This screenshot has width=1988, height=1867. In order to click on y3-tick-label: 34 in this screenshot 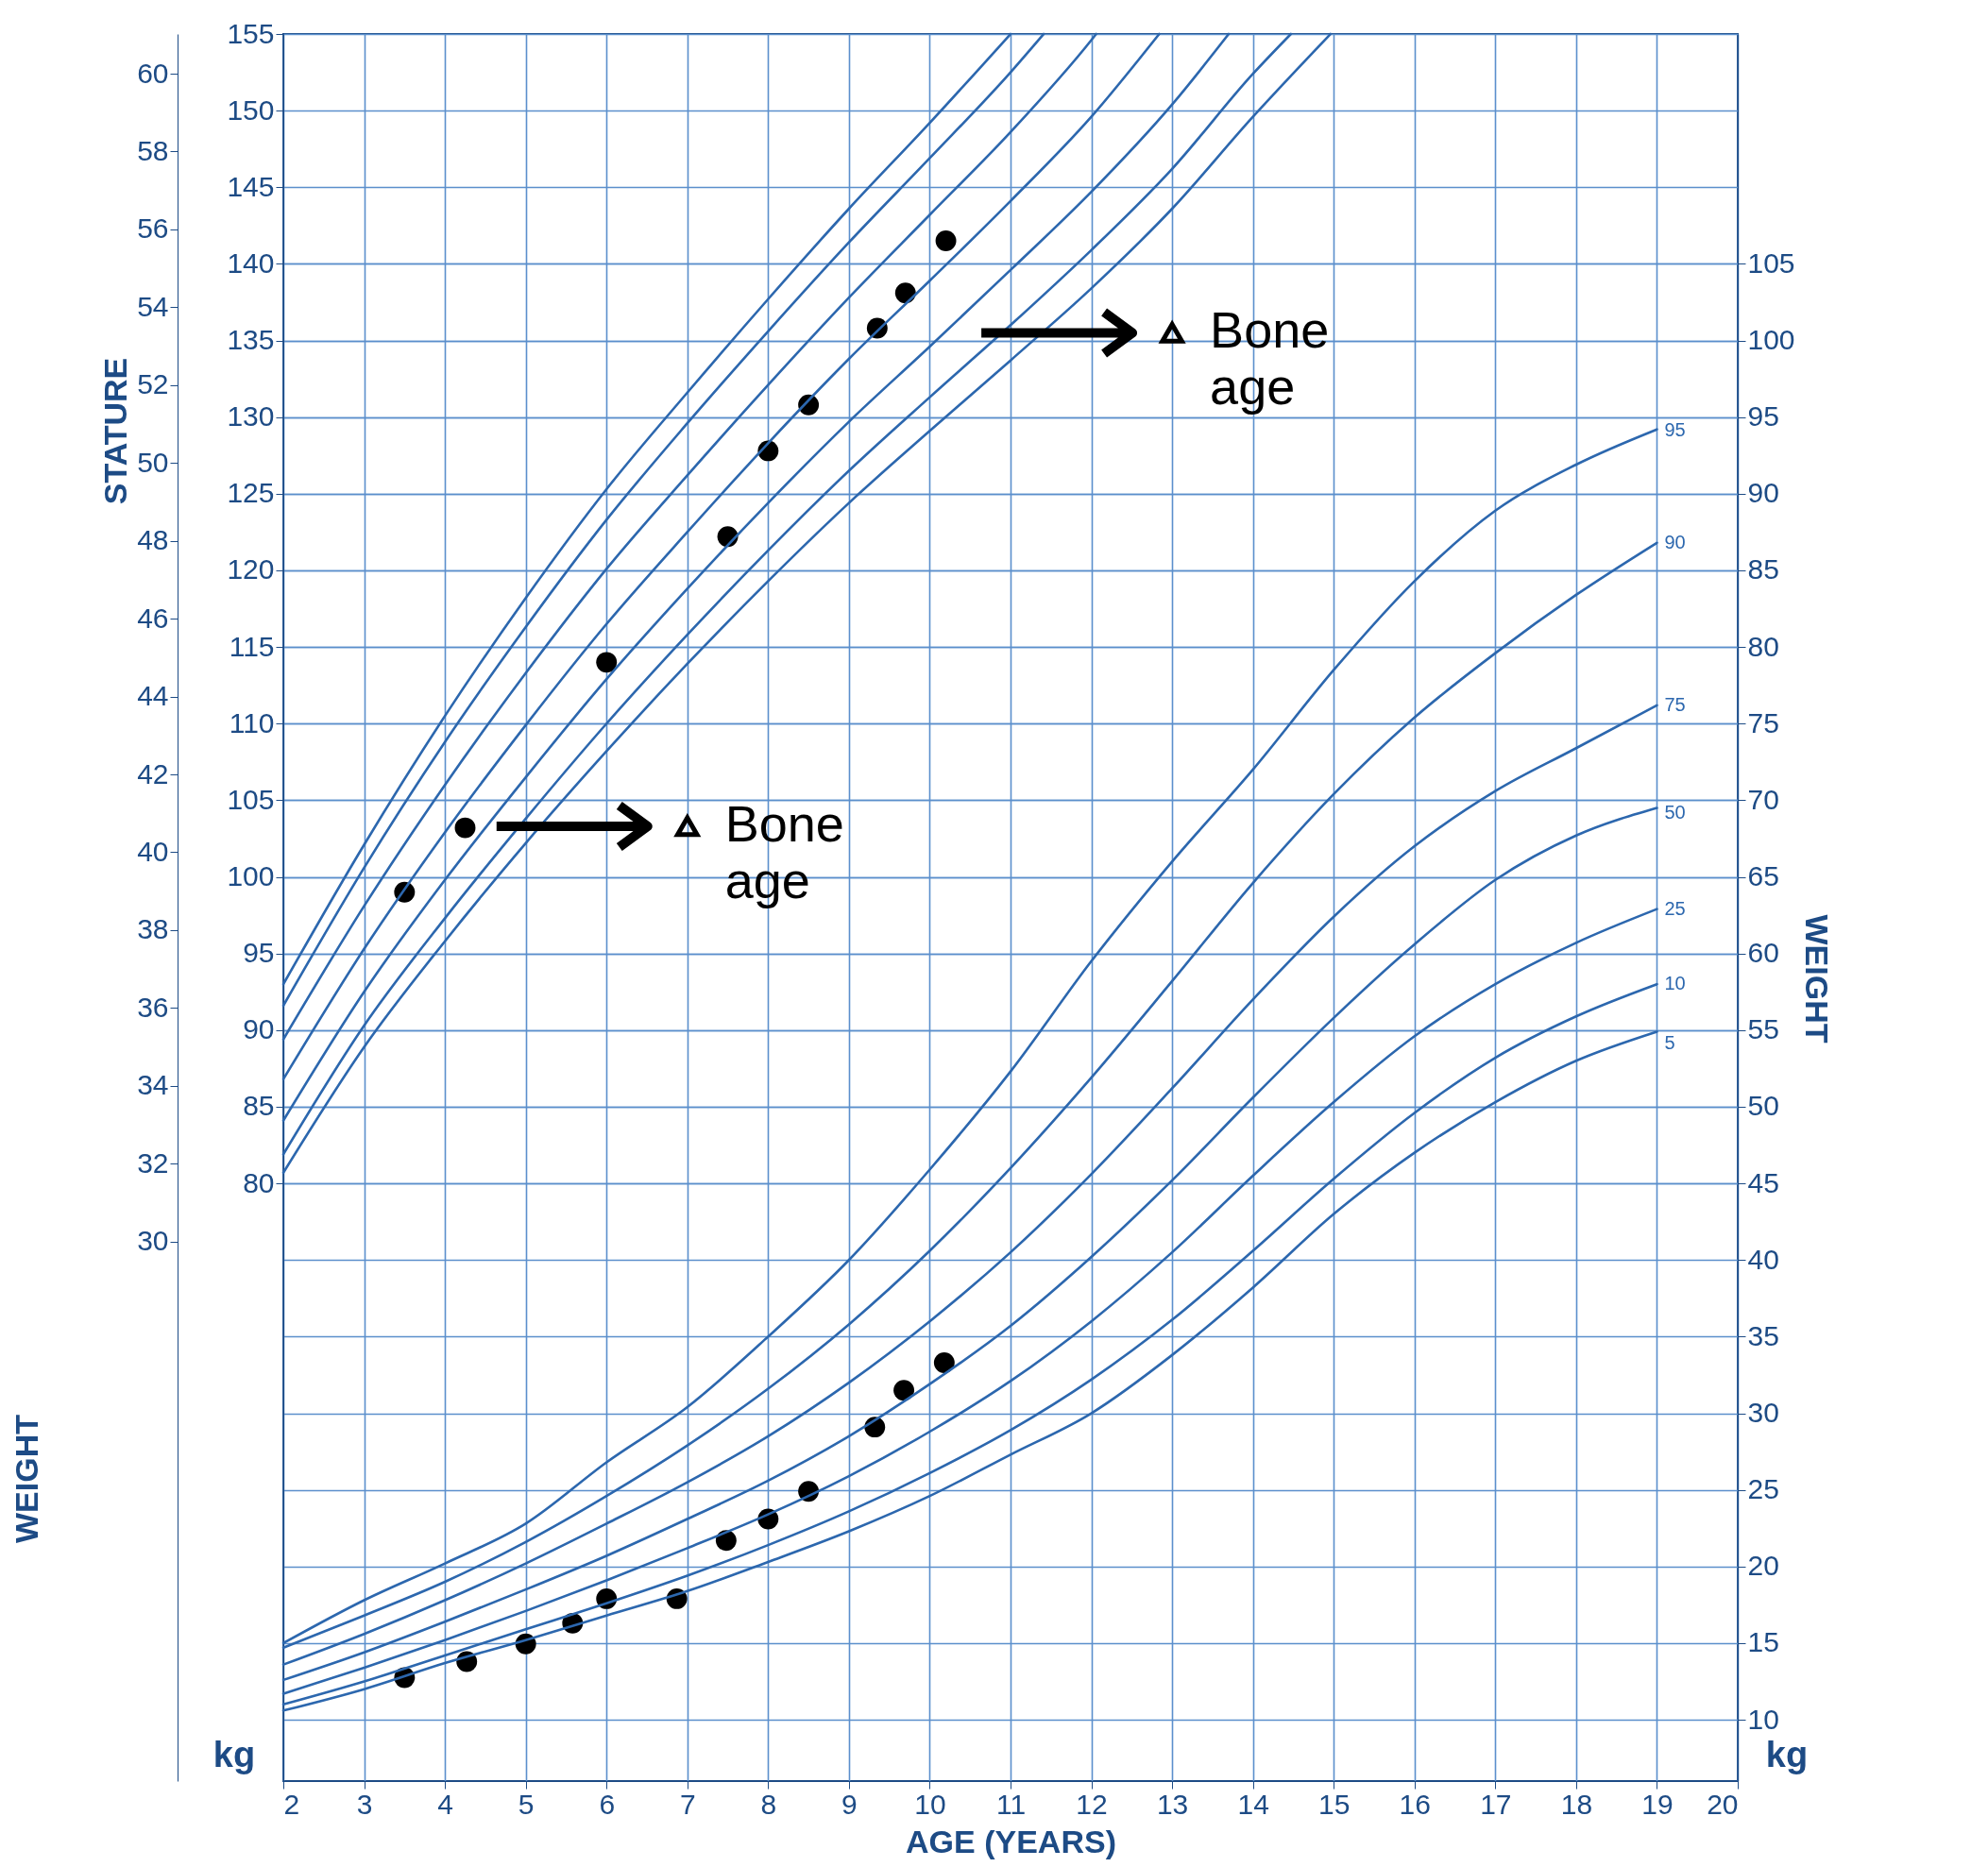, I will do `click(153, 1085)`.